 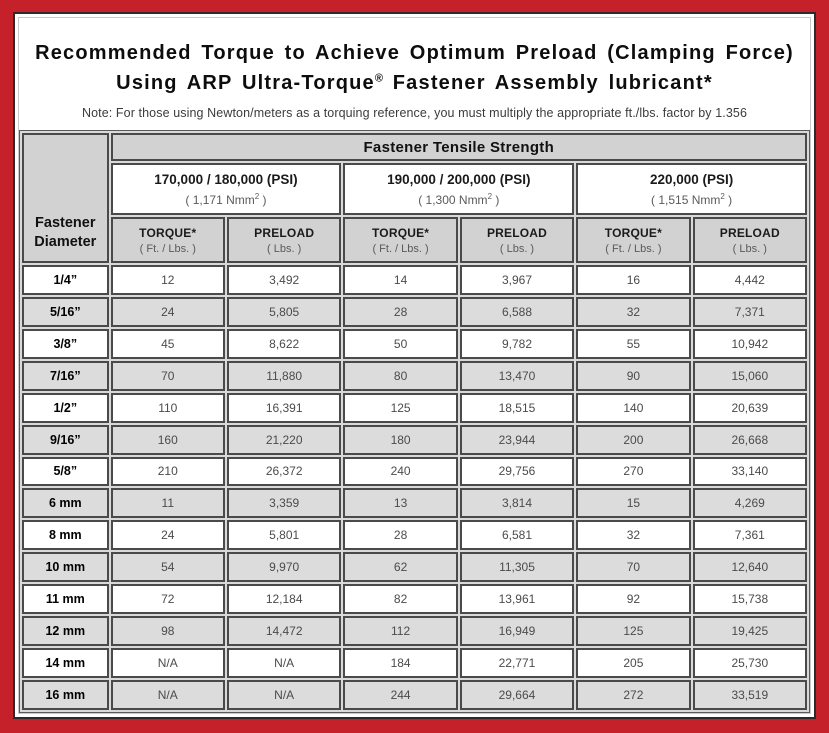 I want to click on preload-value-cell: 3,492, so click(x=284, y=280).